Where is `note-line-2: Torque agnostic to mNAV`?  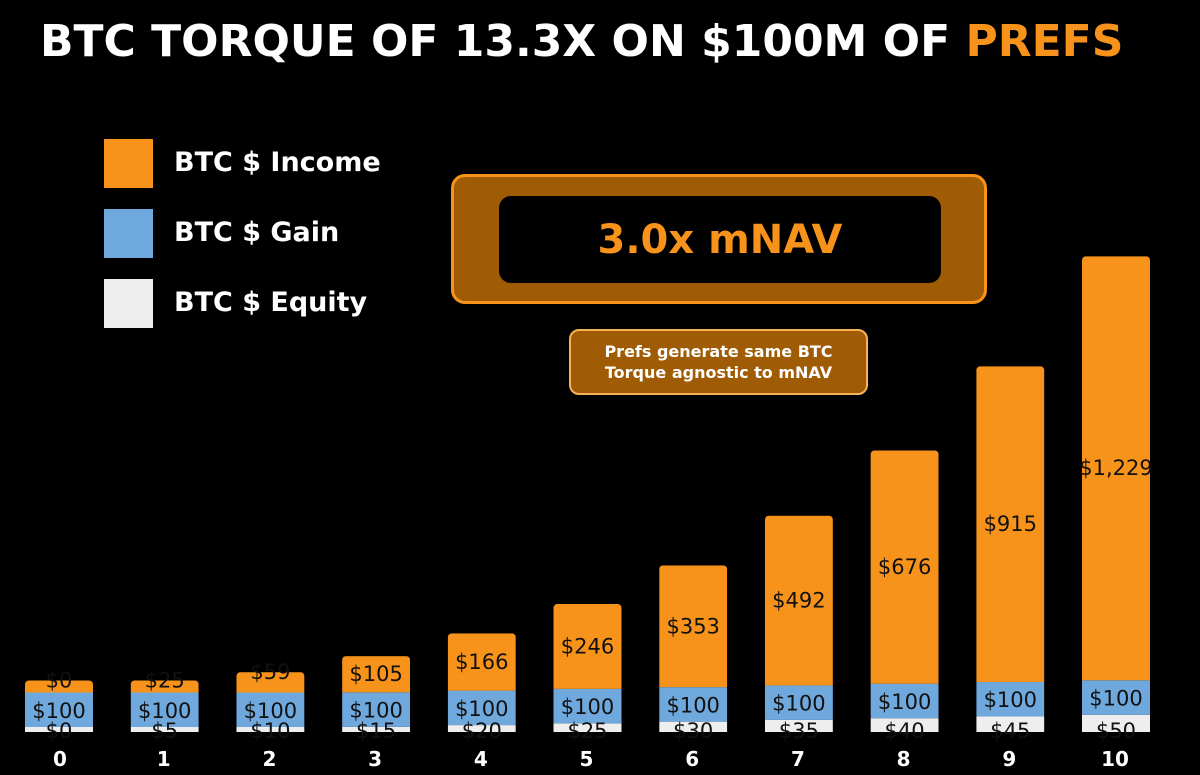
note-line-2: Torque agnostic to mNAV is located at coordinates (718, 372).